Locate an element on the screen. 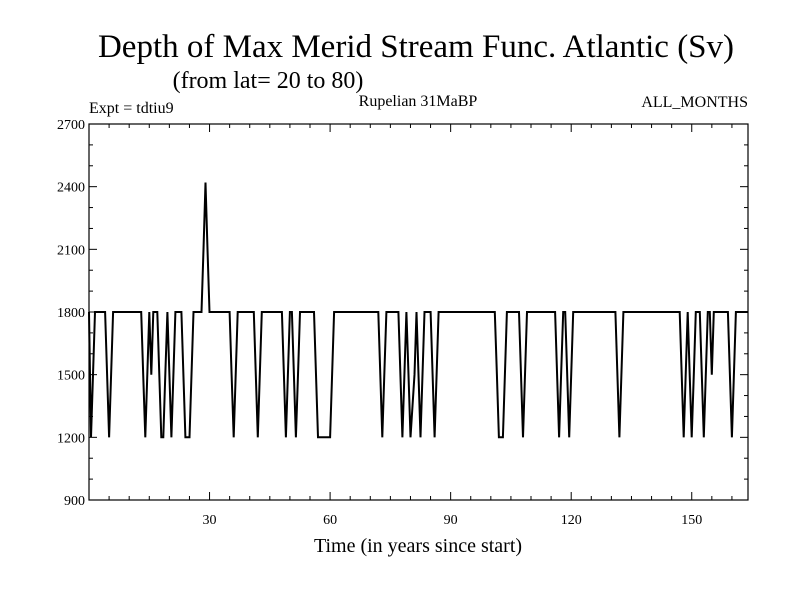 This screenshot has height=600, width=800. y-tick-labels: 900 1200 1500 1800 2100 2400 2700 is located at coordinates (71, 313).